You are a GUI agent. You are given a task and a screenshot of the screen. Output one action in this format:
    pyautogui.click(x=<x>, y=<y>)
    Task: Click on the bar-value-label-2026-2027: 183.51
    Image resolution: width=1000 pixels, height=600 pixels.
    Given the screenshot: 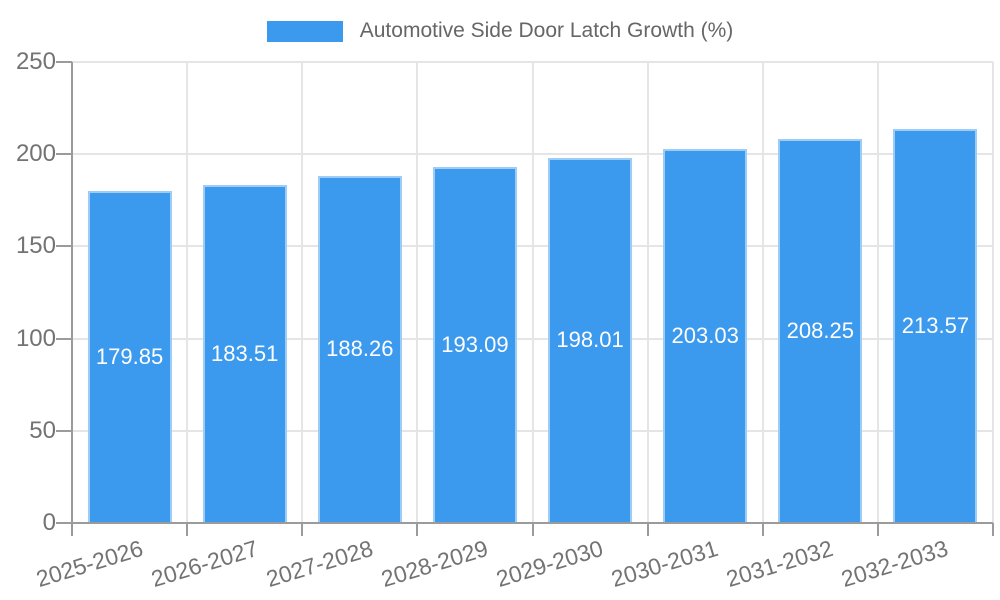 What is the action you would take?
    pyautogui.click(x=245, y=353)
    